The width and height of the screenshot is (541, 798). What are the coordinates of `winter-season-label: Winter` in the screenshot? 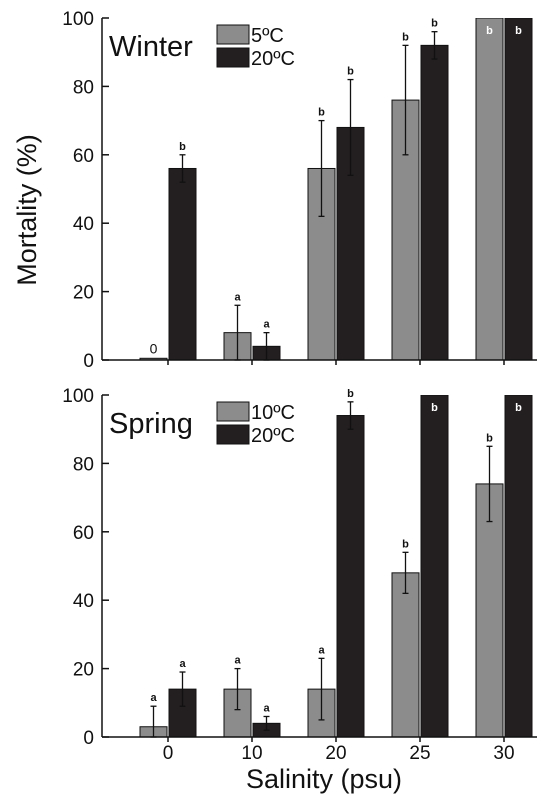 It's located at (151, 47).